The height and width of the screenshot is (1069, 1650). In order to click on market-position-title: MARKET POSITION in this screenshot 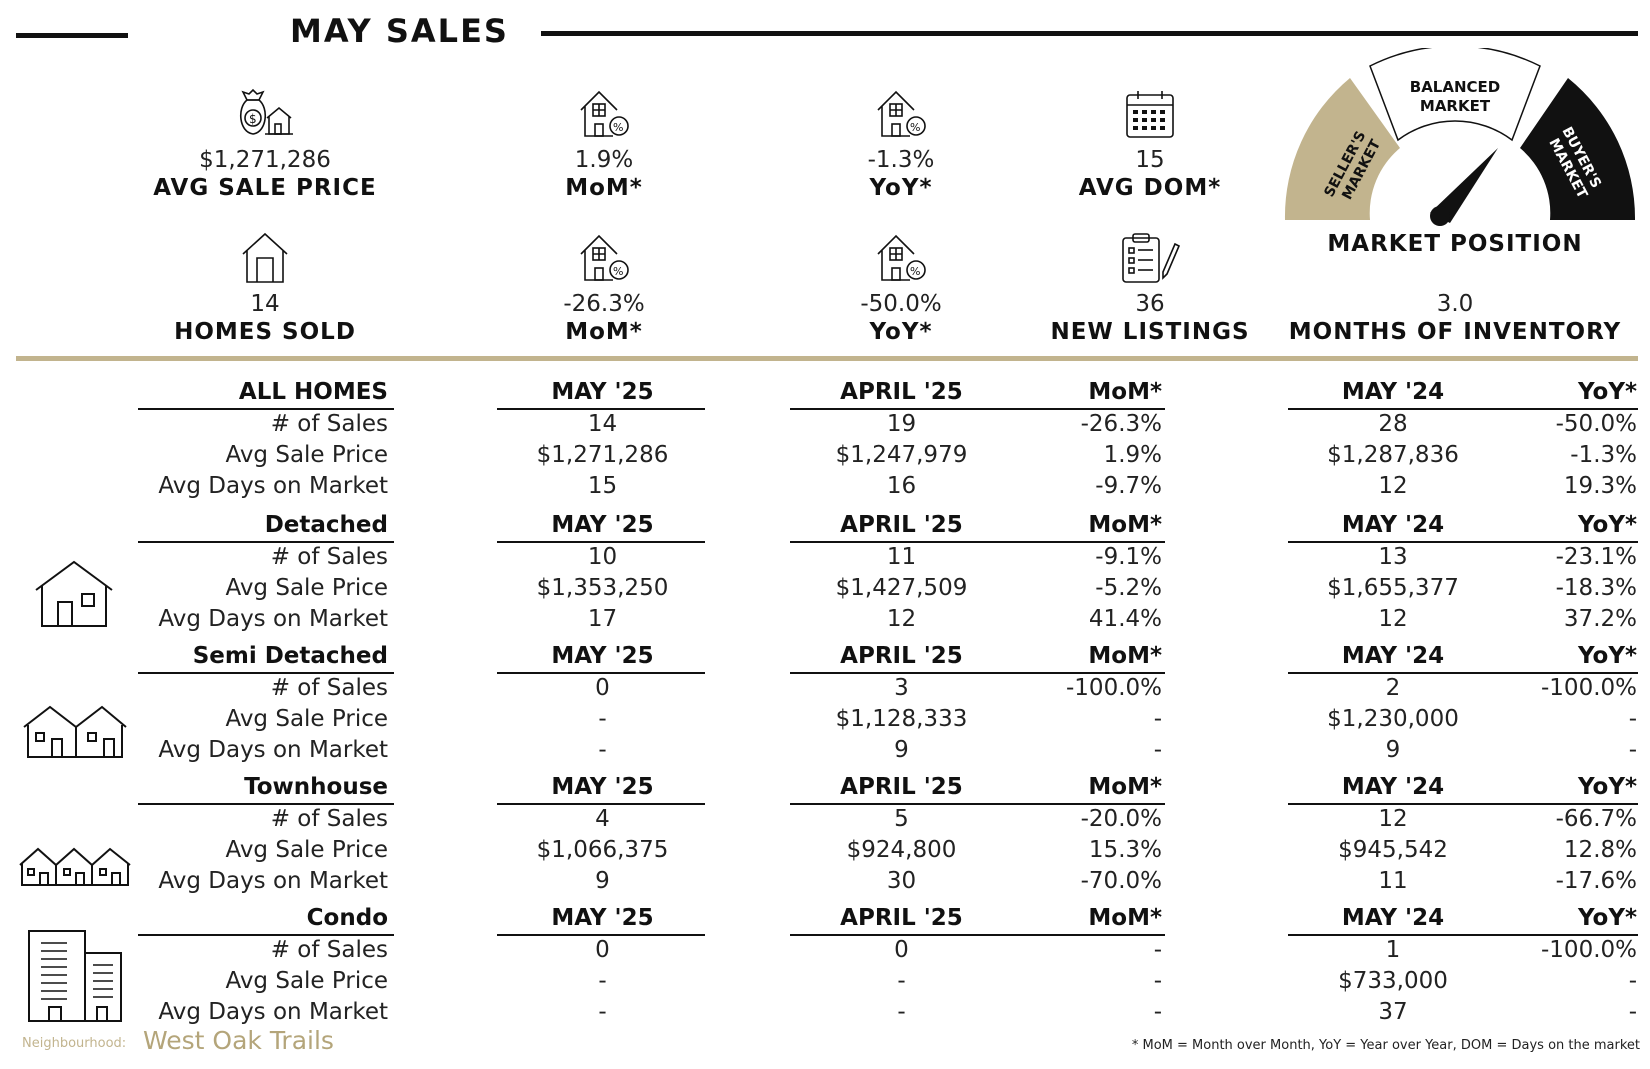, I will do `click(1455, 244)`.